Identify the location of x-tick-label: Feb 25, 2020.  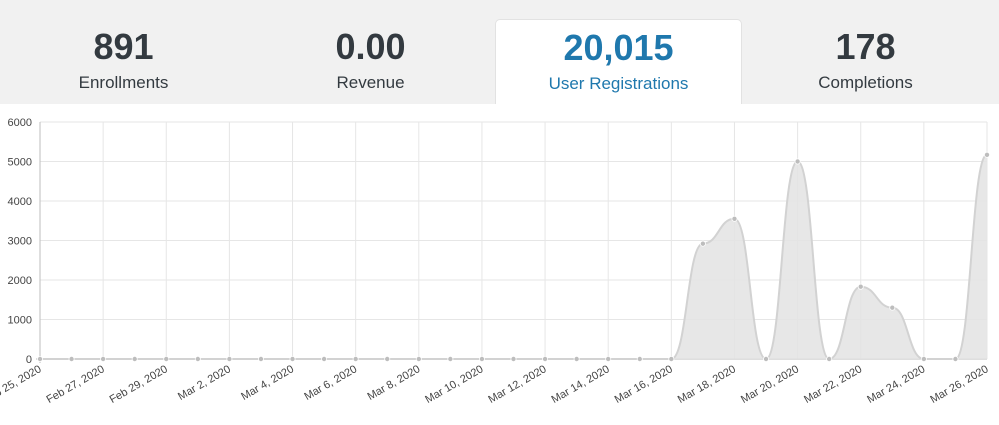
(22, 384).